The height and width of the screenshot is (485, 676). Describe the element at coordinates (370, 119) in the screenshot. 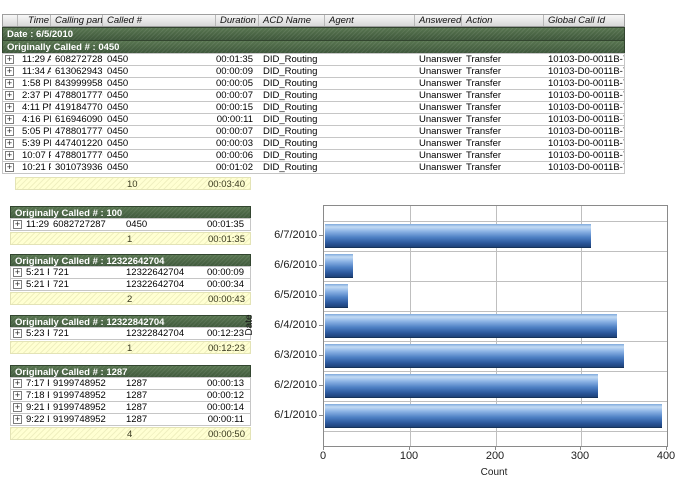

I see `agent-cell` at that location.